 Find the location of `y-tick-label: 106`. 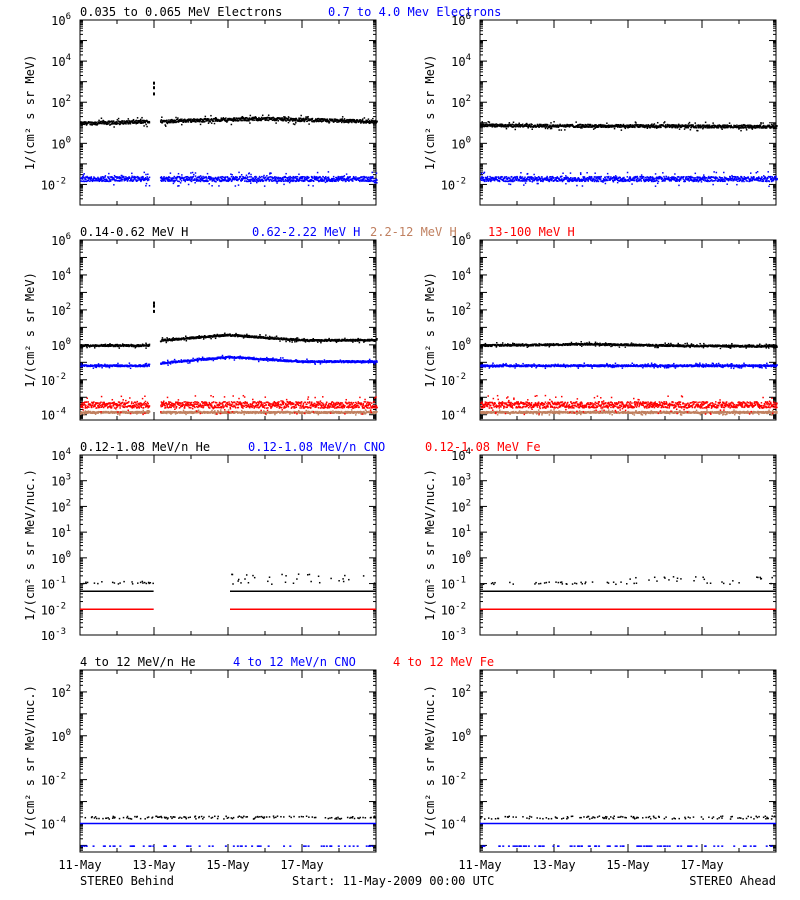

y-tick-label: 106 is located at coordinates (61, 20).